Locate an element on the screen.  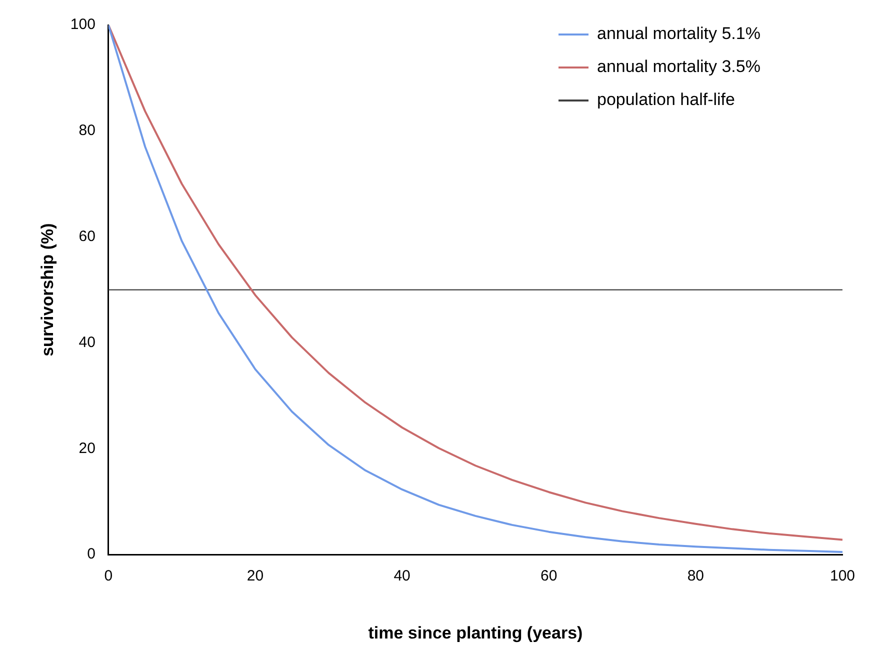
x-axis-title: time since planting (years) is located at coordinates (475, 632).